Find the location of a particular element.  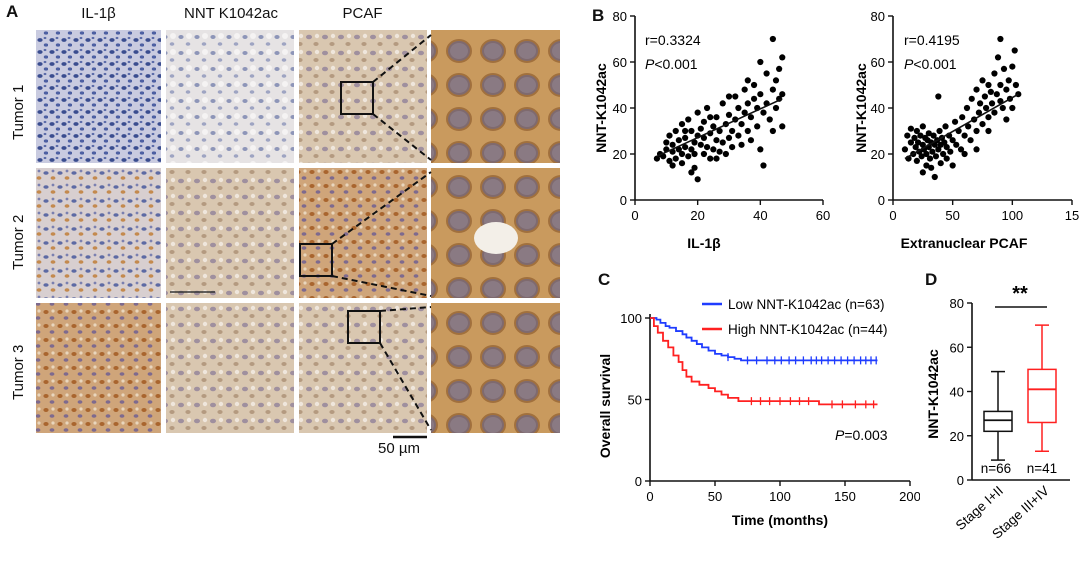

box-ylabel: NNT-K1042ac is located at coordinates (933, 394).